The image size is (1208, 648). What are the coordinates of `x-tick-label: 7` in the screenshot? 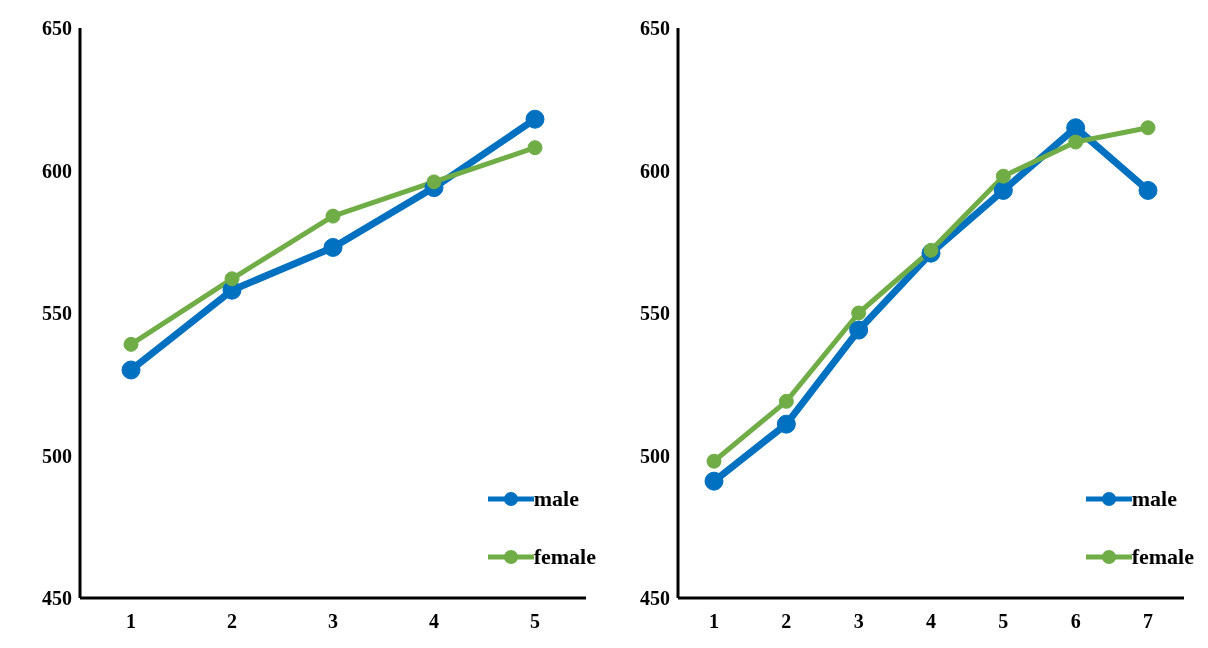 It's located at (1148, 621).